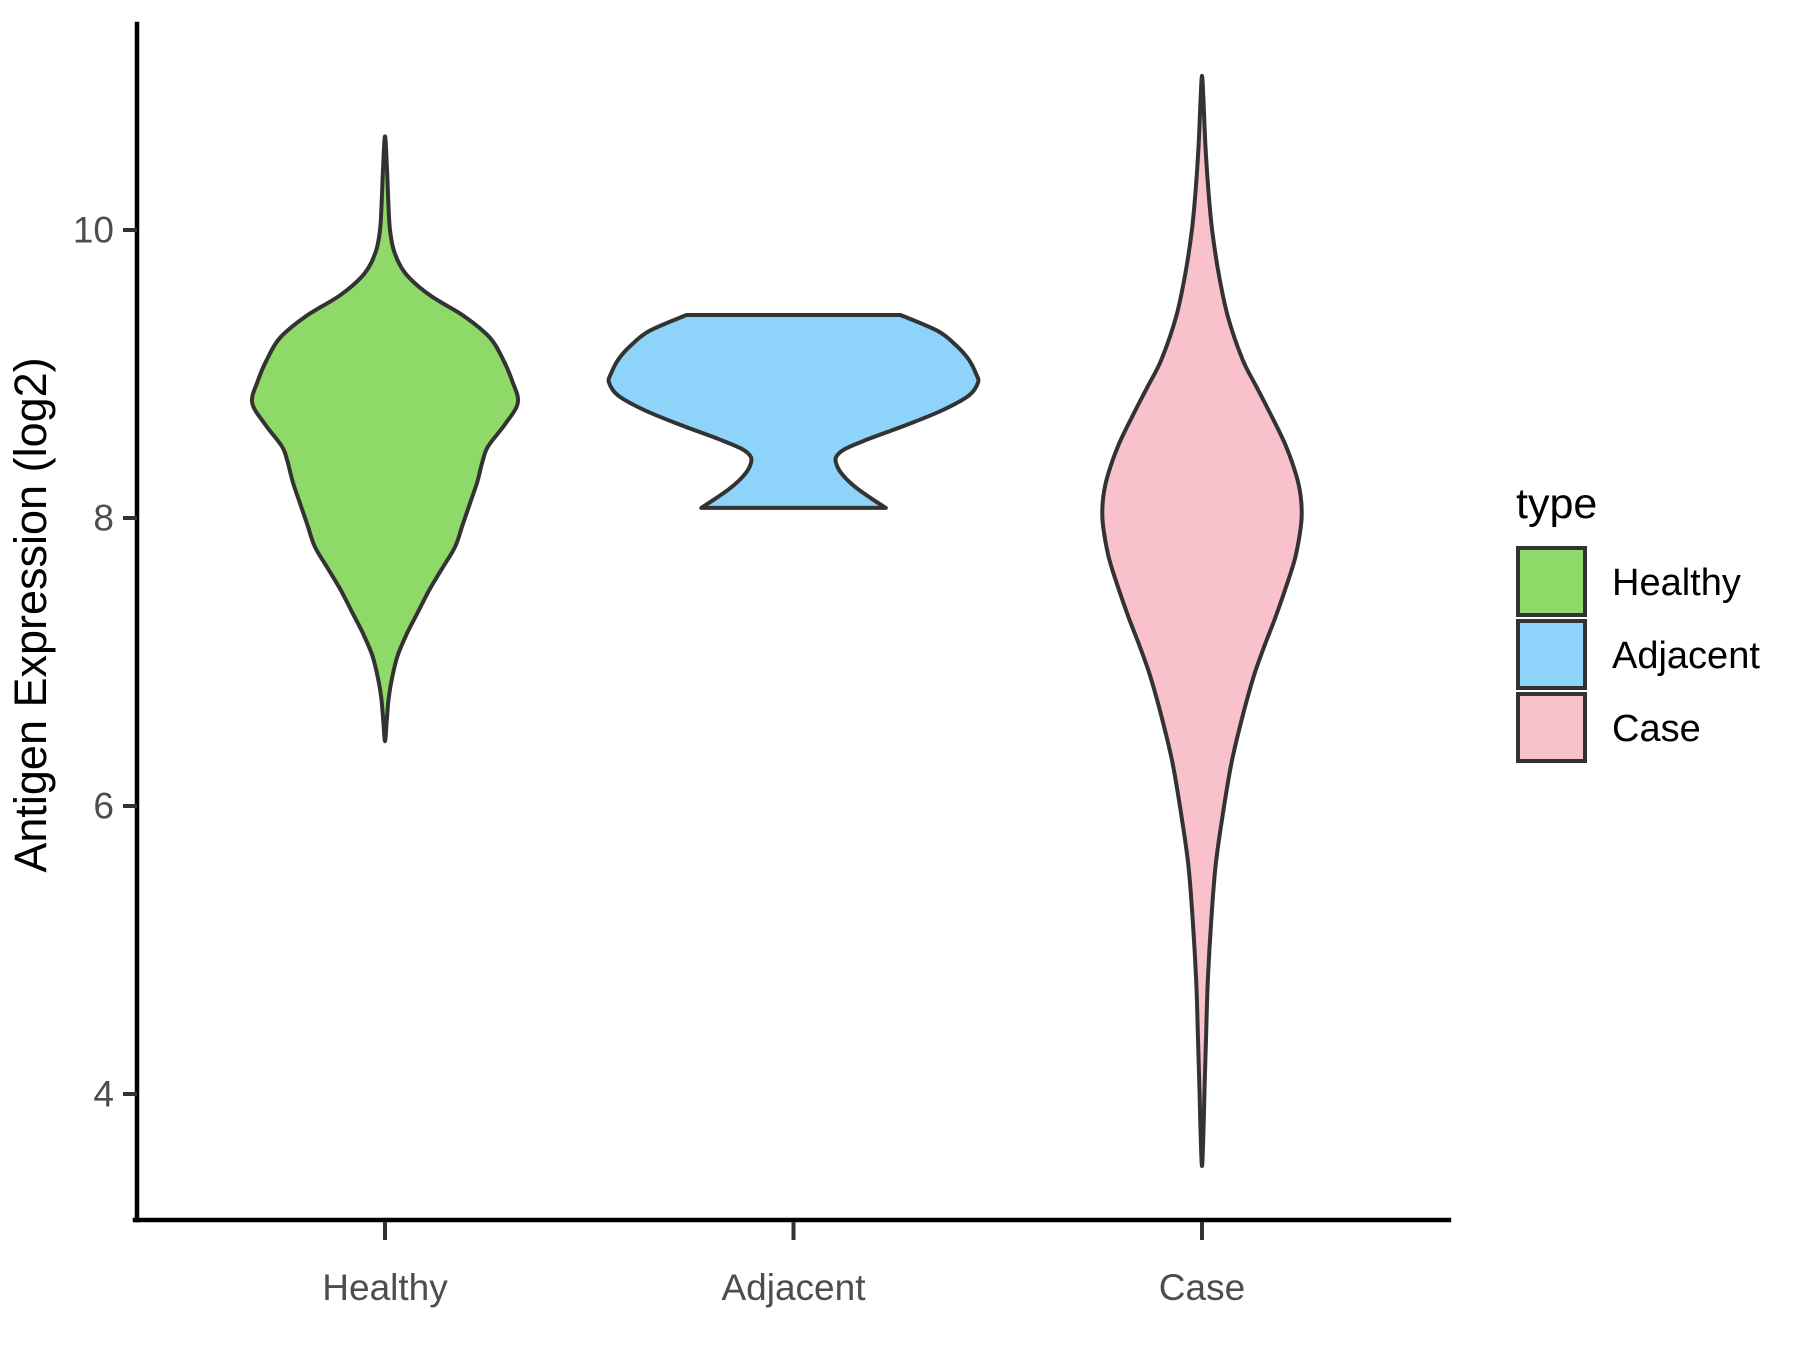  What do you see at coordinates (1202, 1287) in the screenshot?
I see `x-tick-label-case: Case` at bounding box center [1202, 1287].